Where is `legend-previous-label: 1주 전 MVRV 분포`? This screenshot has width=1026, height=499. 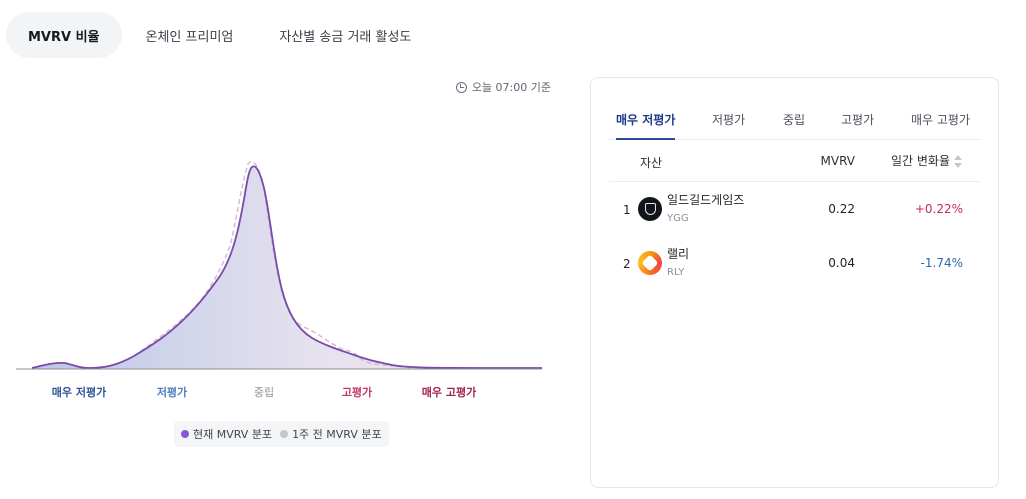
legend-previous-label: 1주 전 MVRV 분포 is located at coordinates (337, 434).